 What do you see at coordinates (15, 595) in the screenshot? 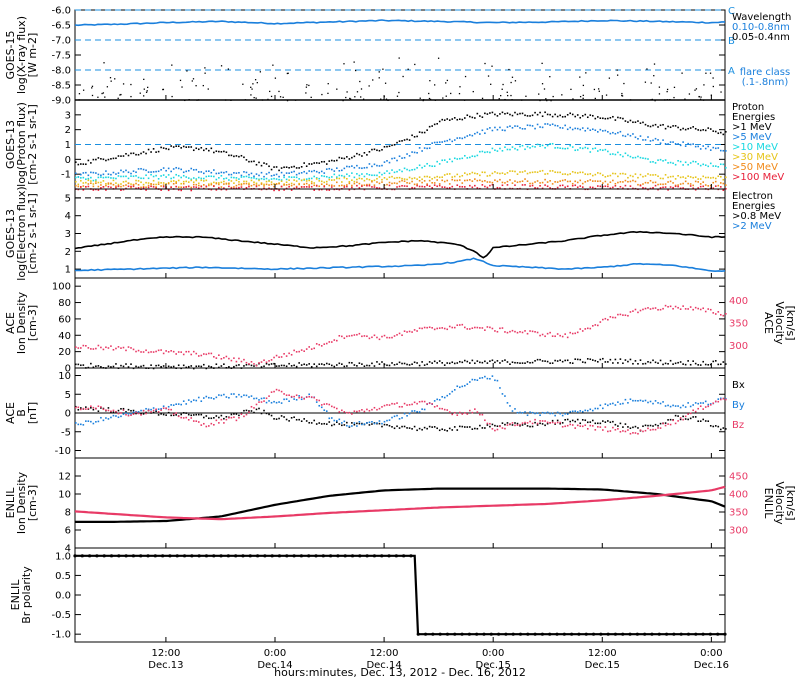
I see `y-axis-label: ENLIL` at bounding box center [15, 595].